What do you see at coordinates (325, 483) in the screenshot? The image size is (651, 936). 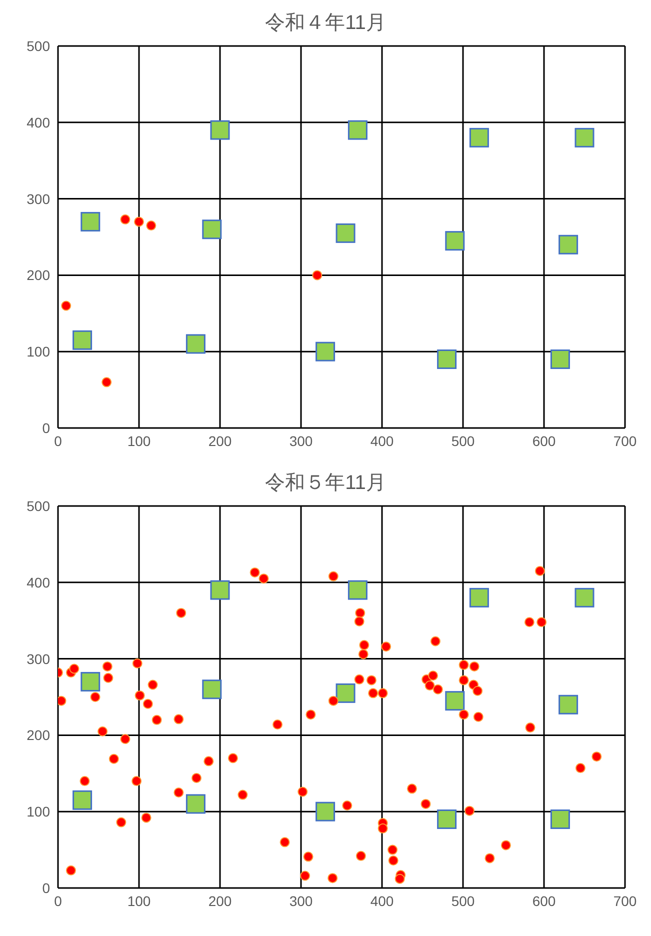 I see `chart-title: 令和５年11月` at bounding box center [325, 483].